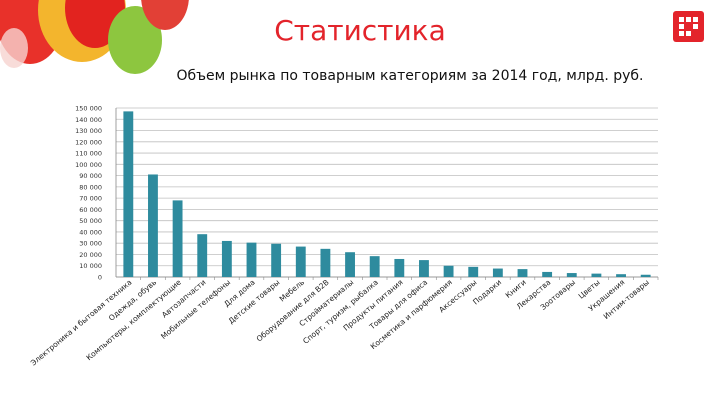  Describe the element at coordinates (90, 244) in the screenshot. I see `y-tick-label: 30 000` at that location.